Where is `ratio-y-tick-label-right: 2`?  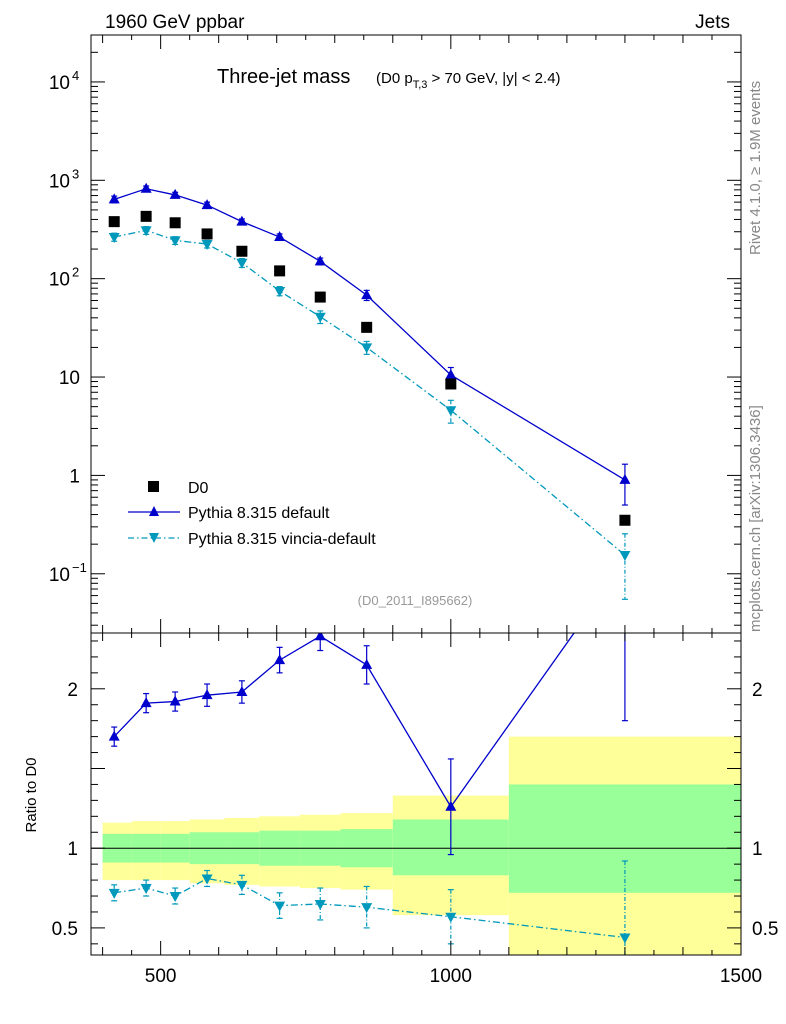
ratio-y-tick-label-right: 2 is located at coordinates (757, 690).